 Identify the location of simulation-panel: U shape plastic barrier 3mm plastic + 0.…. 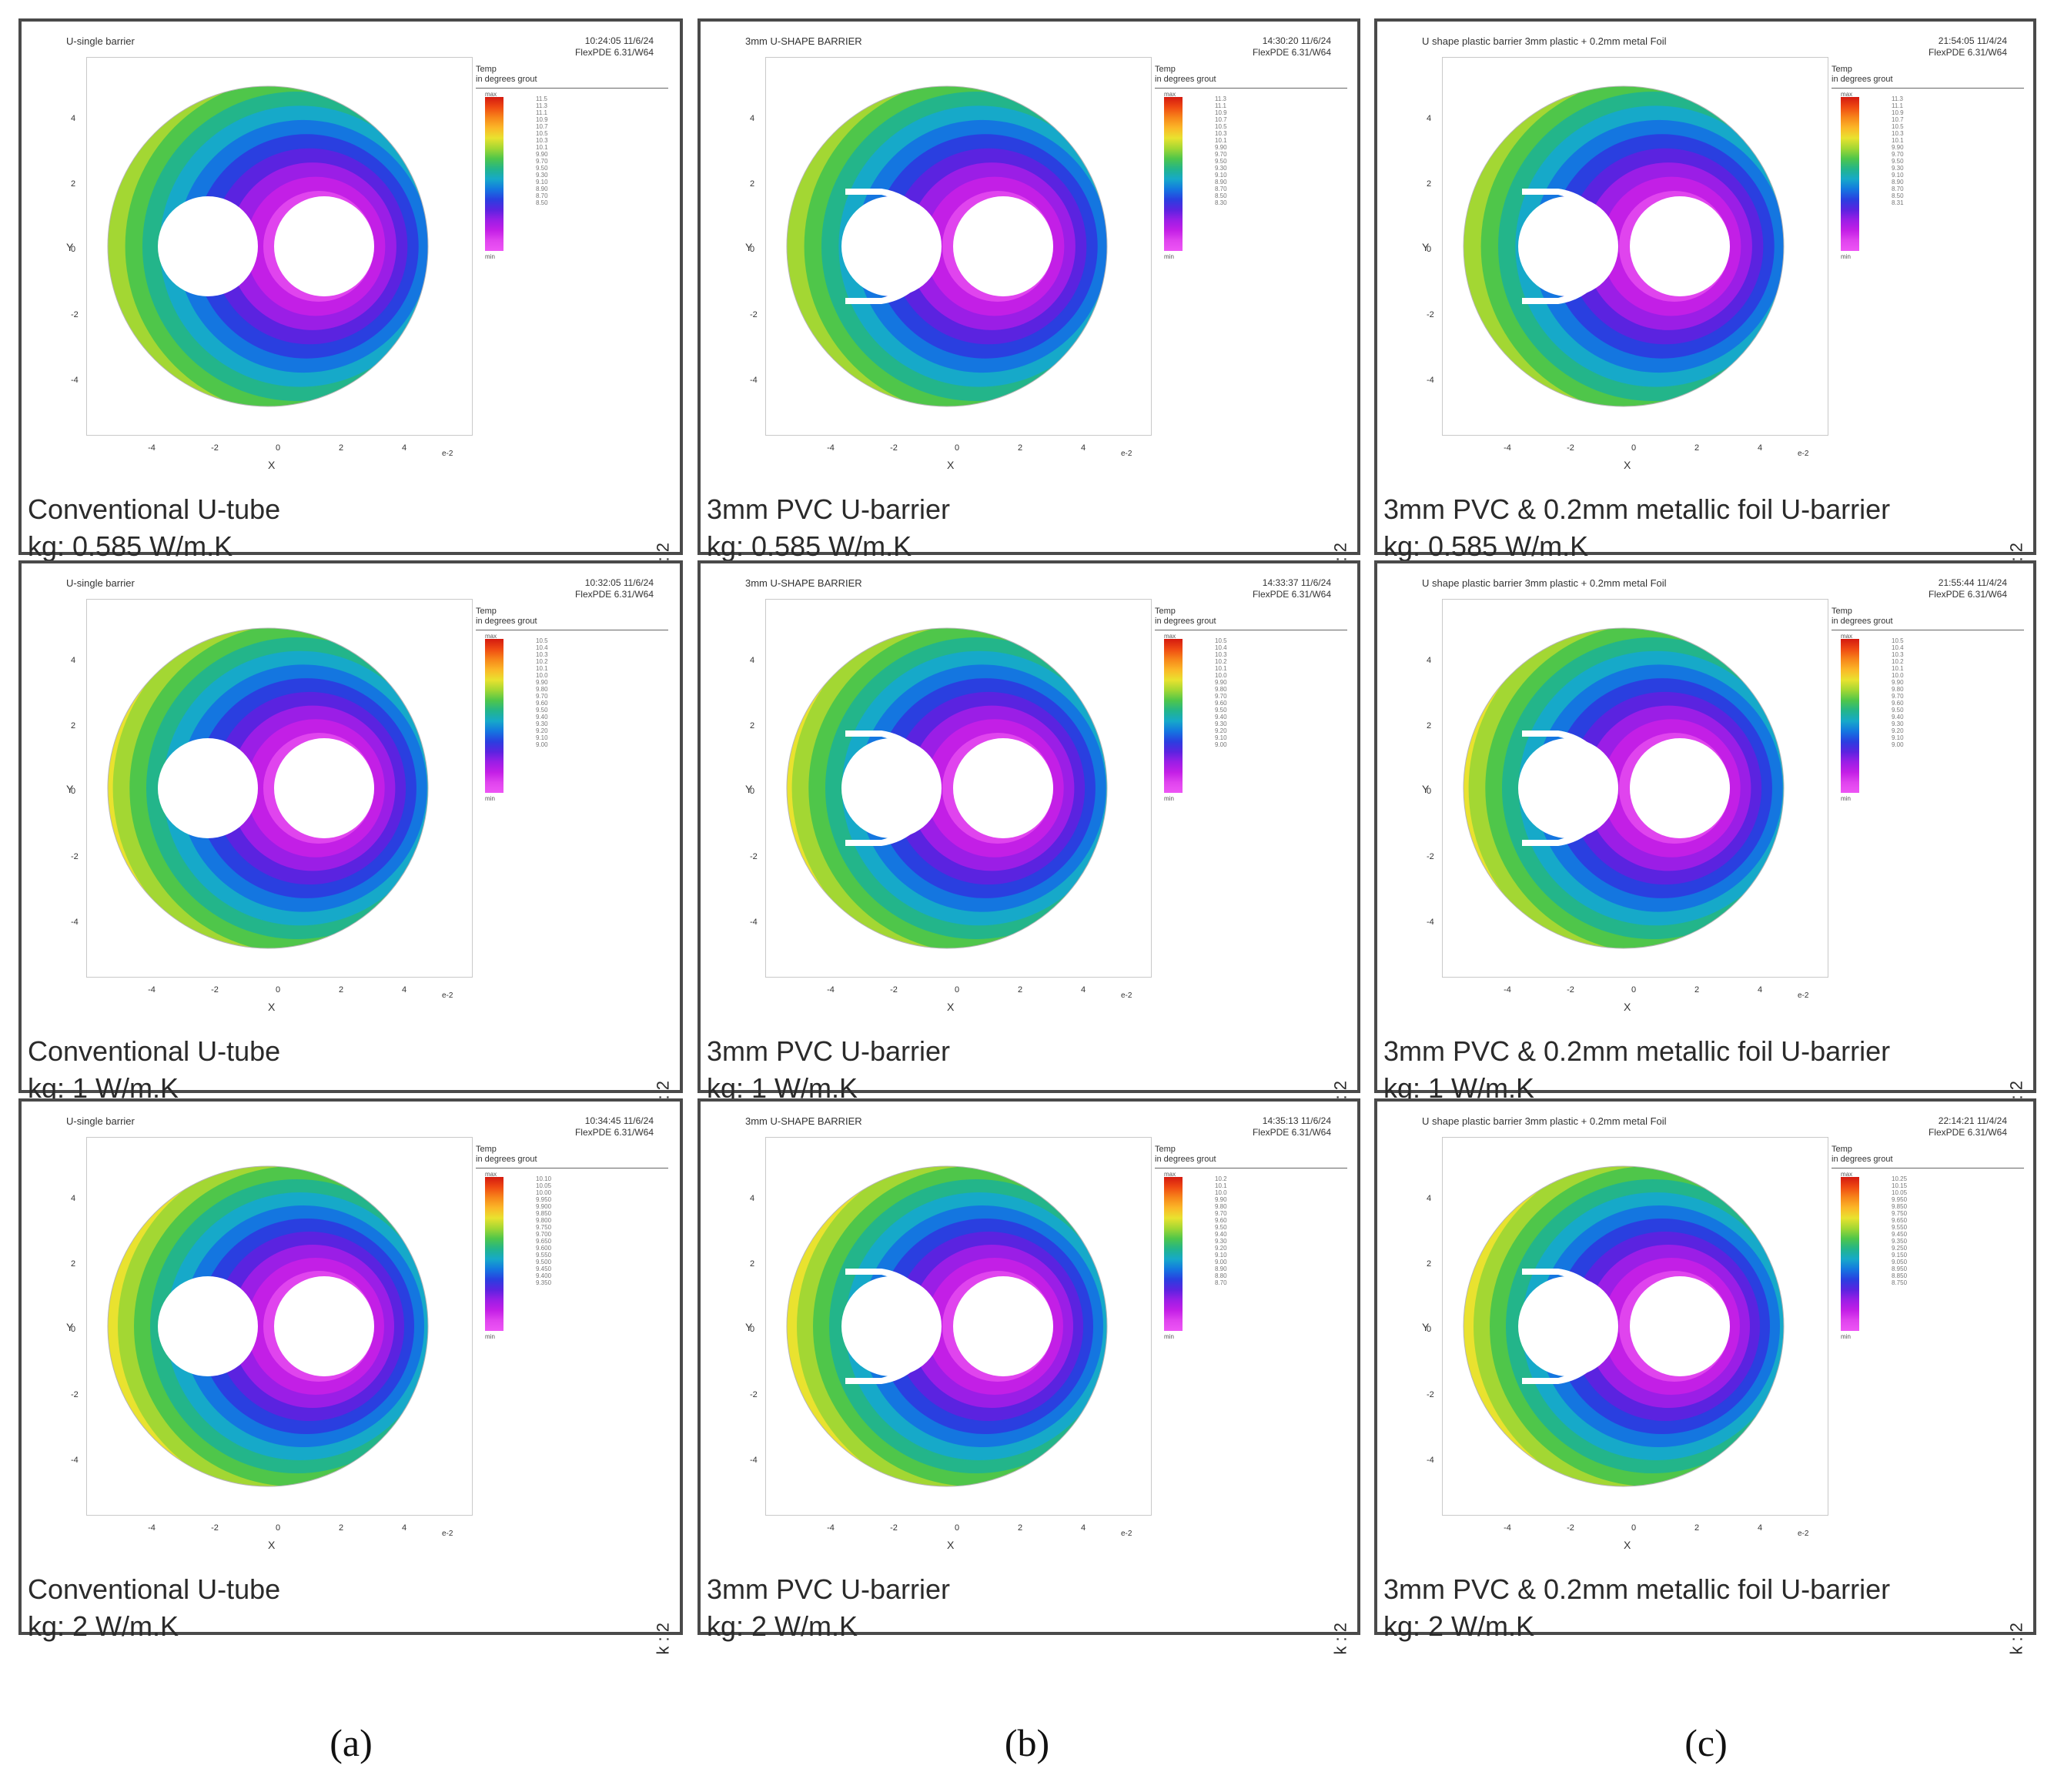
(1705, 1376).